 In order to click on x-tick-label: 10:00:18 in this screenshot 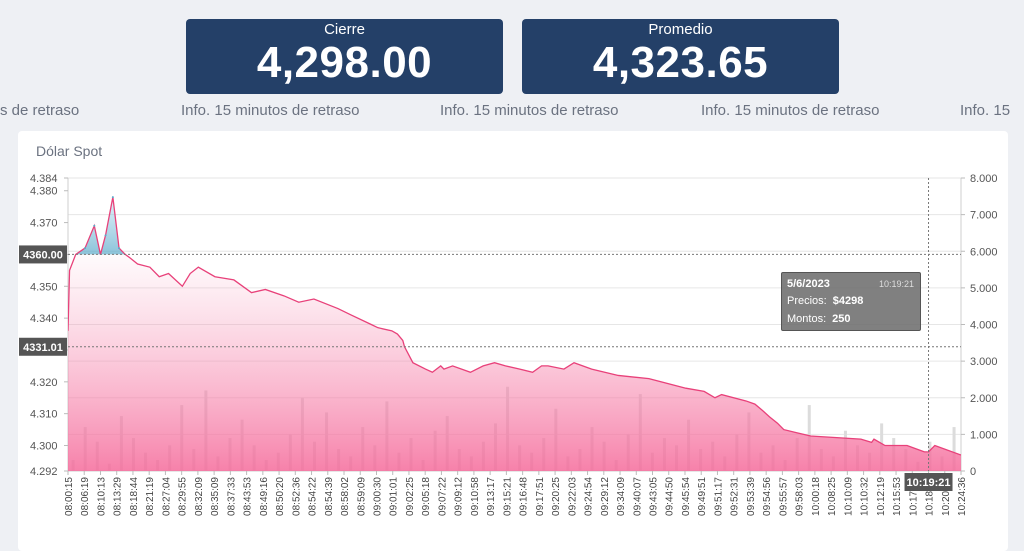, I will do `click(816, 496)`.